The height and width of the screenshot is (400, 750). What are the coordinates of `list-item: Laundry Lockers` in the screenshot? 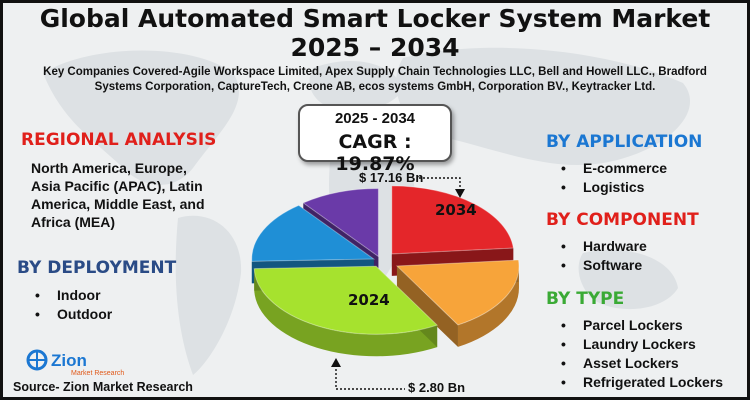 It's located at (642, 344).